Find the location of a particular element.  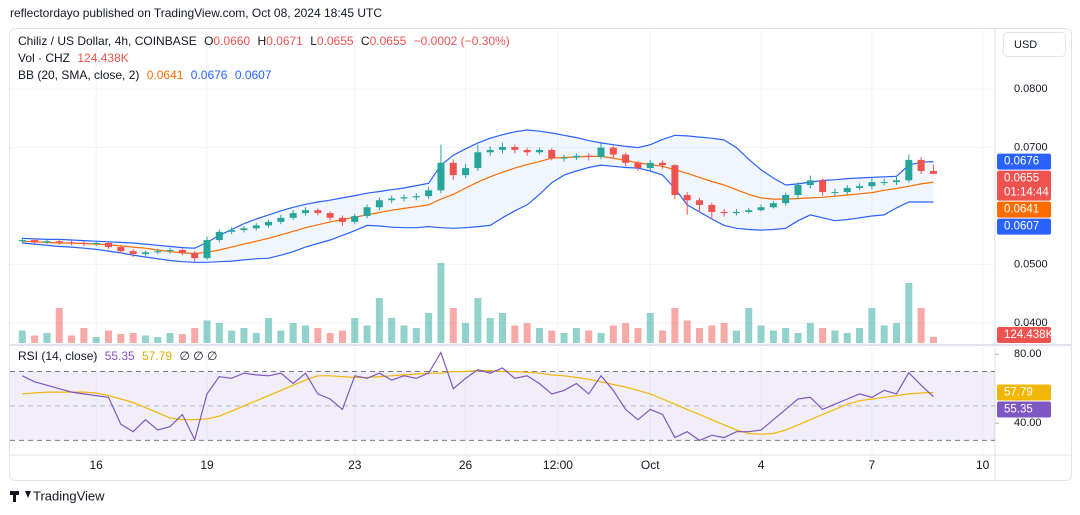

x-tick-label: 7 is located at coordinates (872, 465).